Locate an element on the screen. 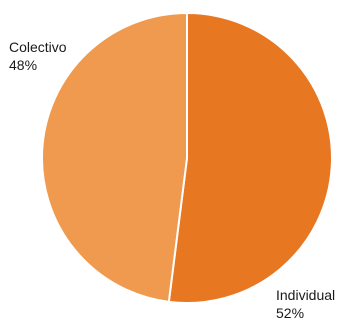  slice-value-individual: 52% is located at coordinates (290, 313).